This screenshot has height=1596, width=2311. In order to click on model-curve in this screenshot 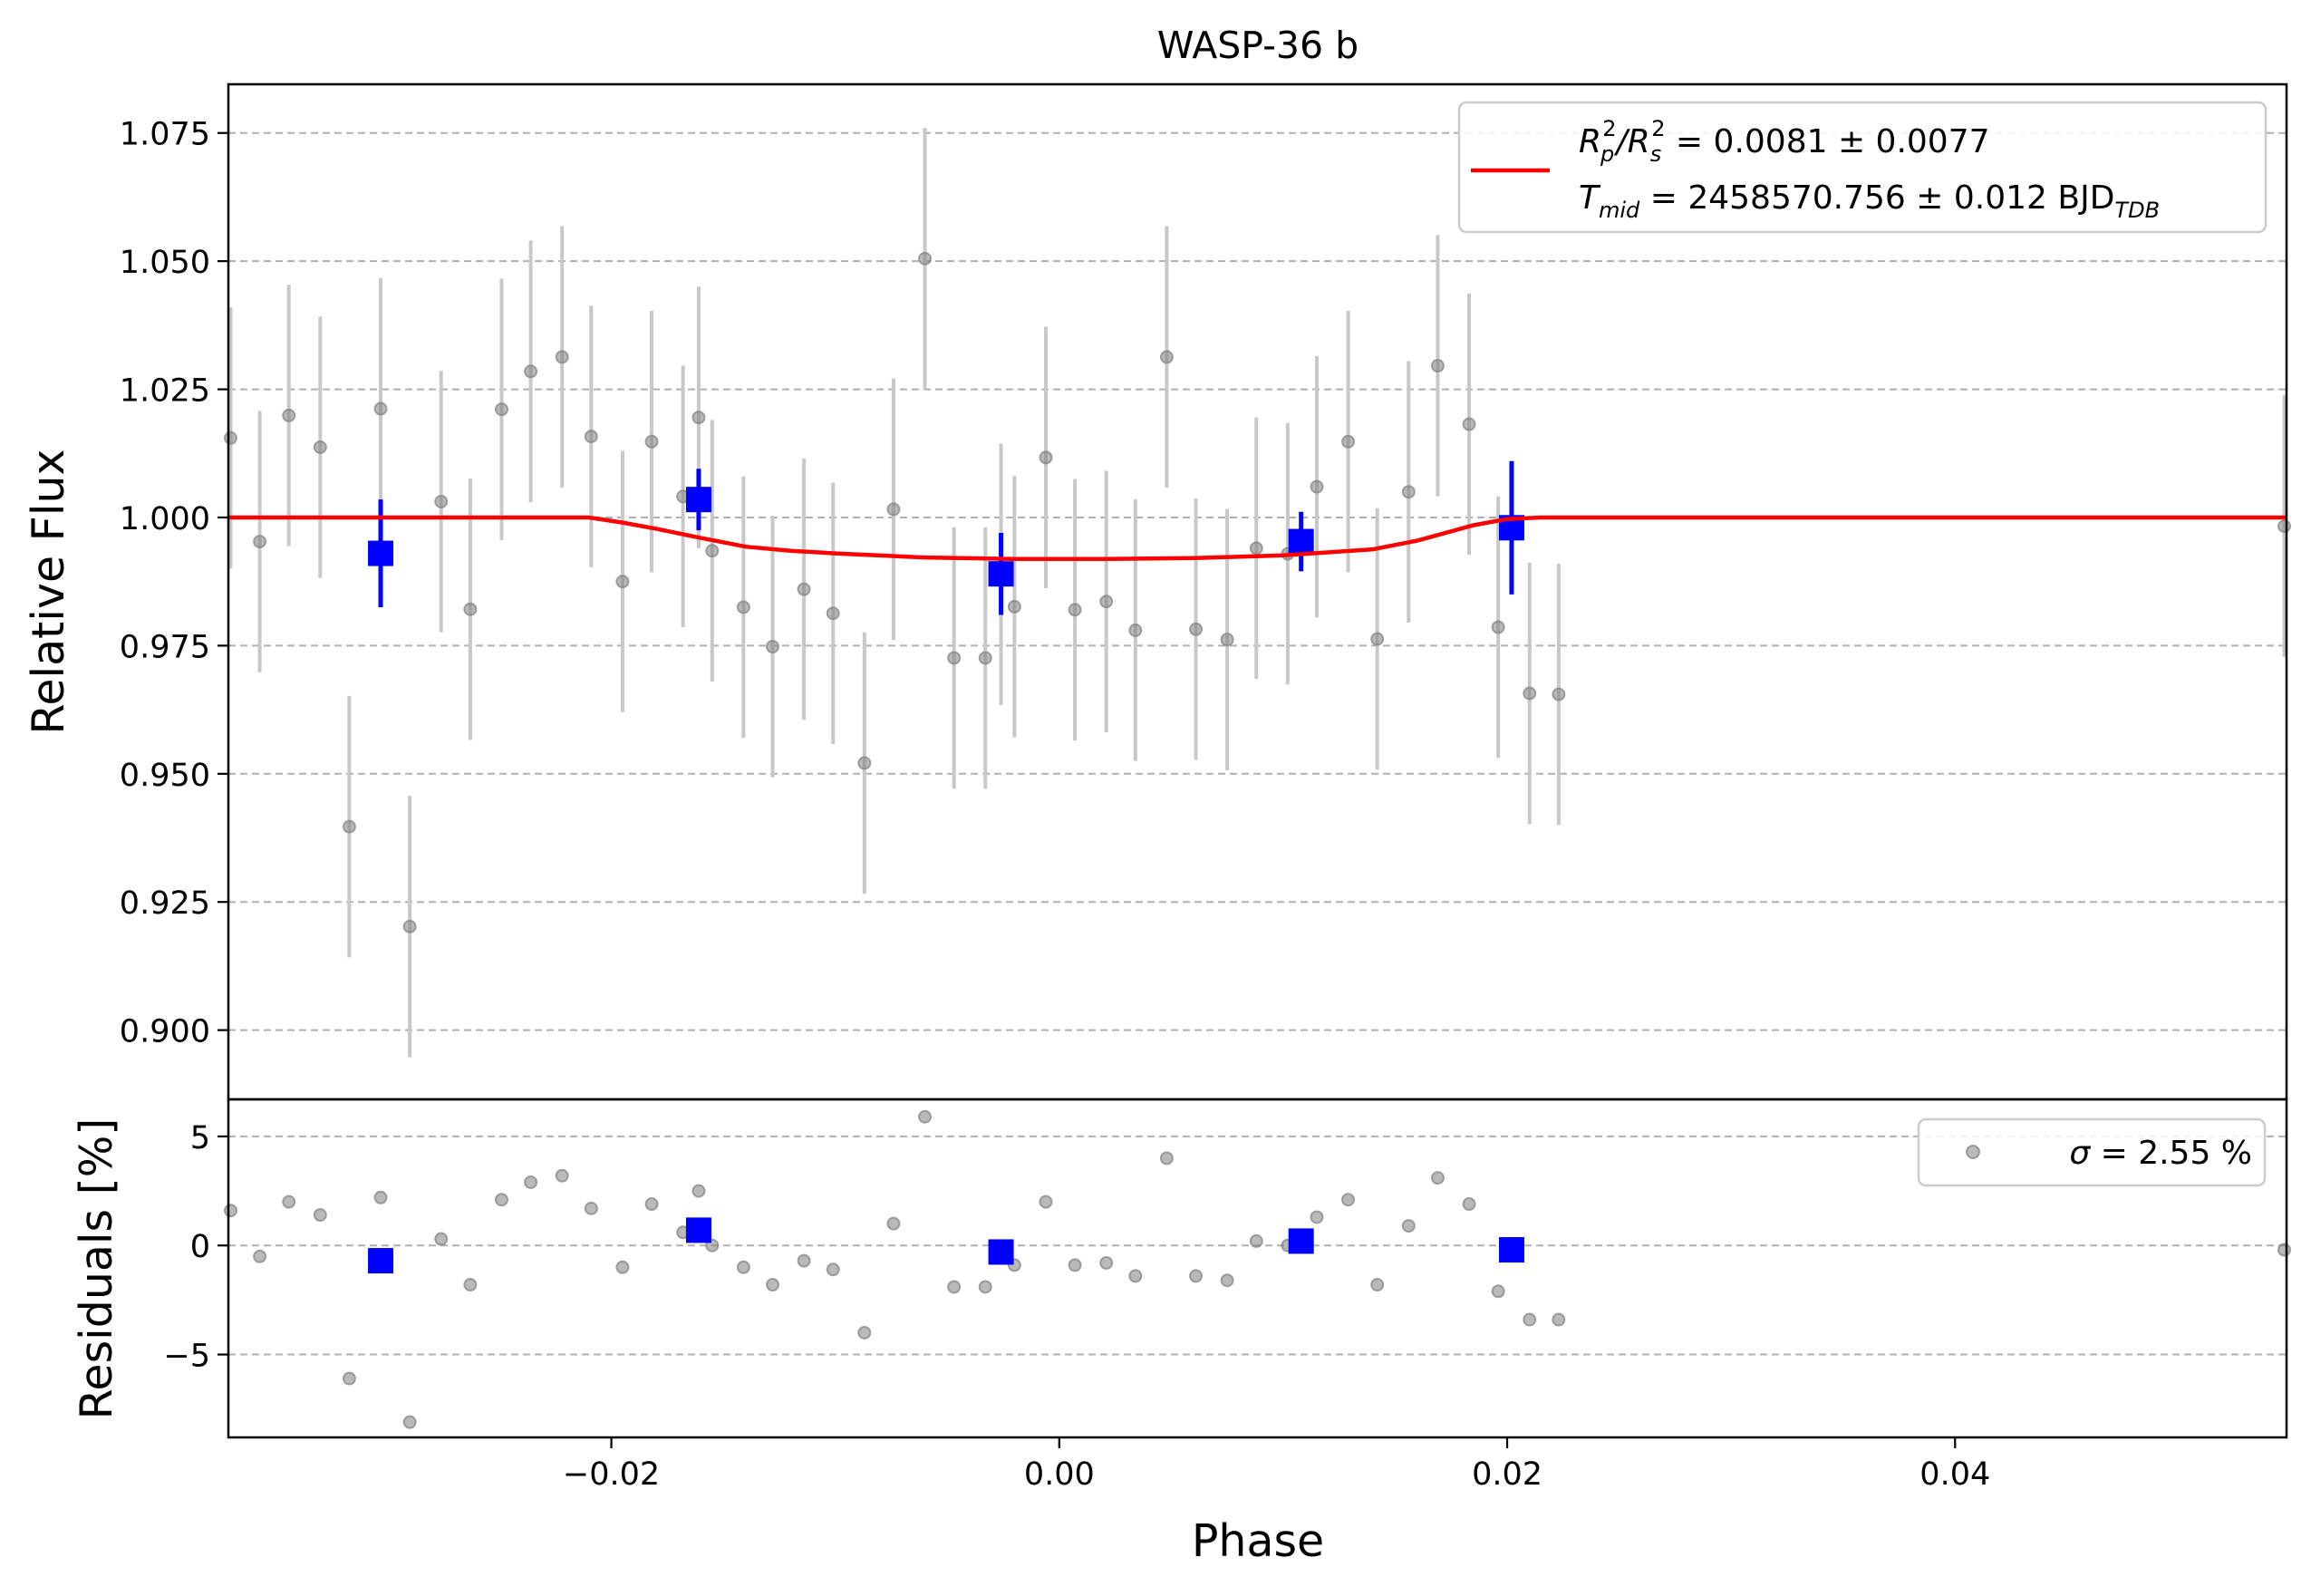, I will do `click(1257, 538)`.